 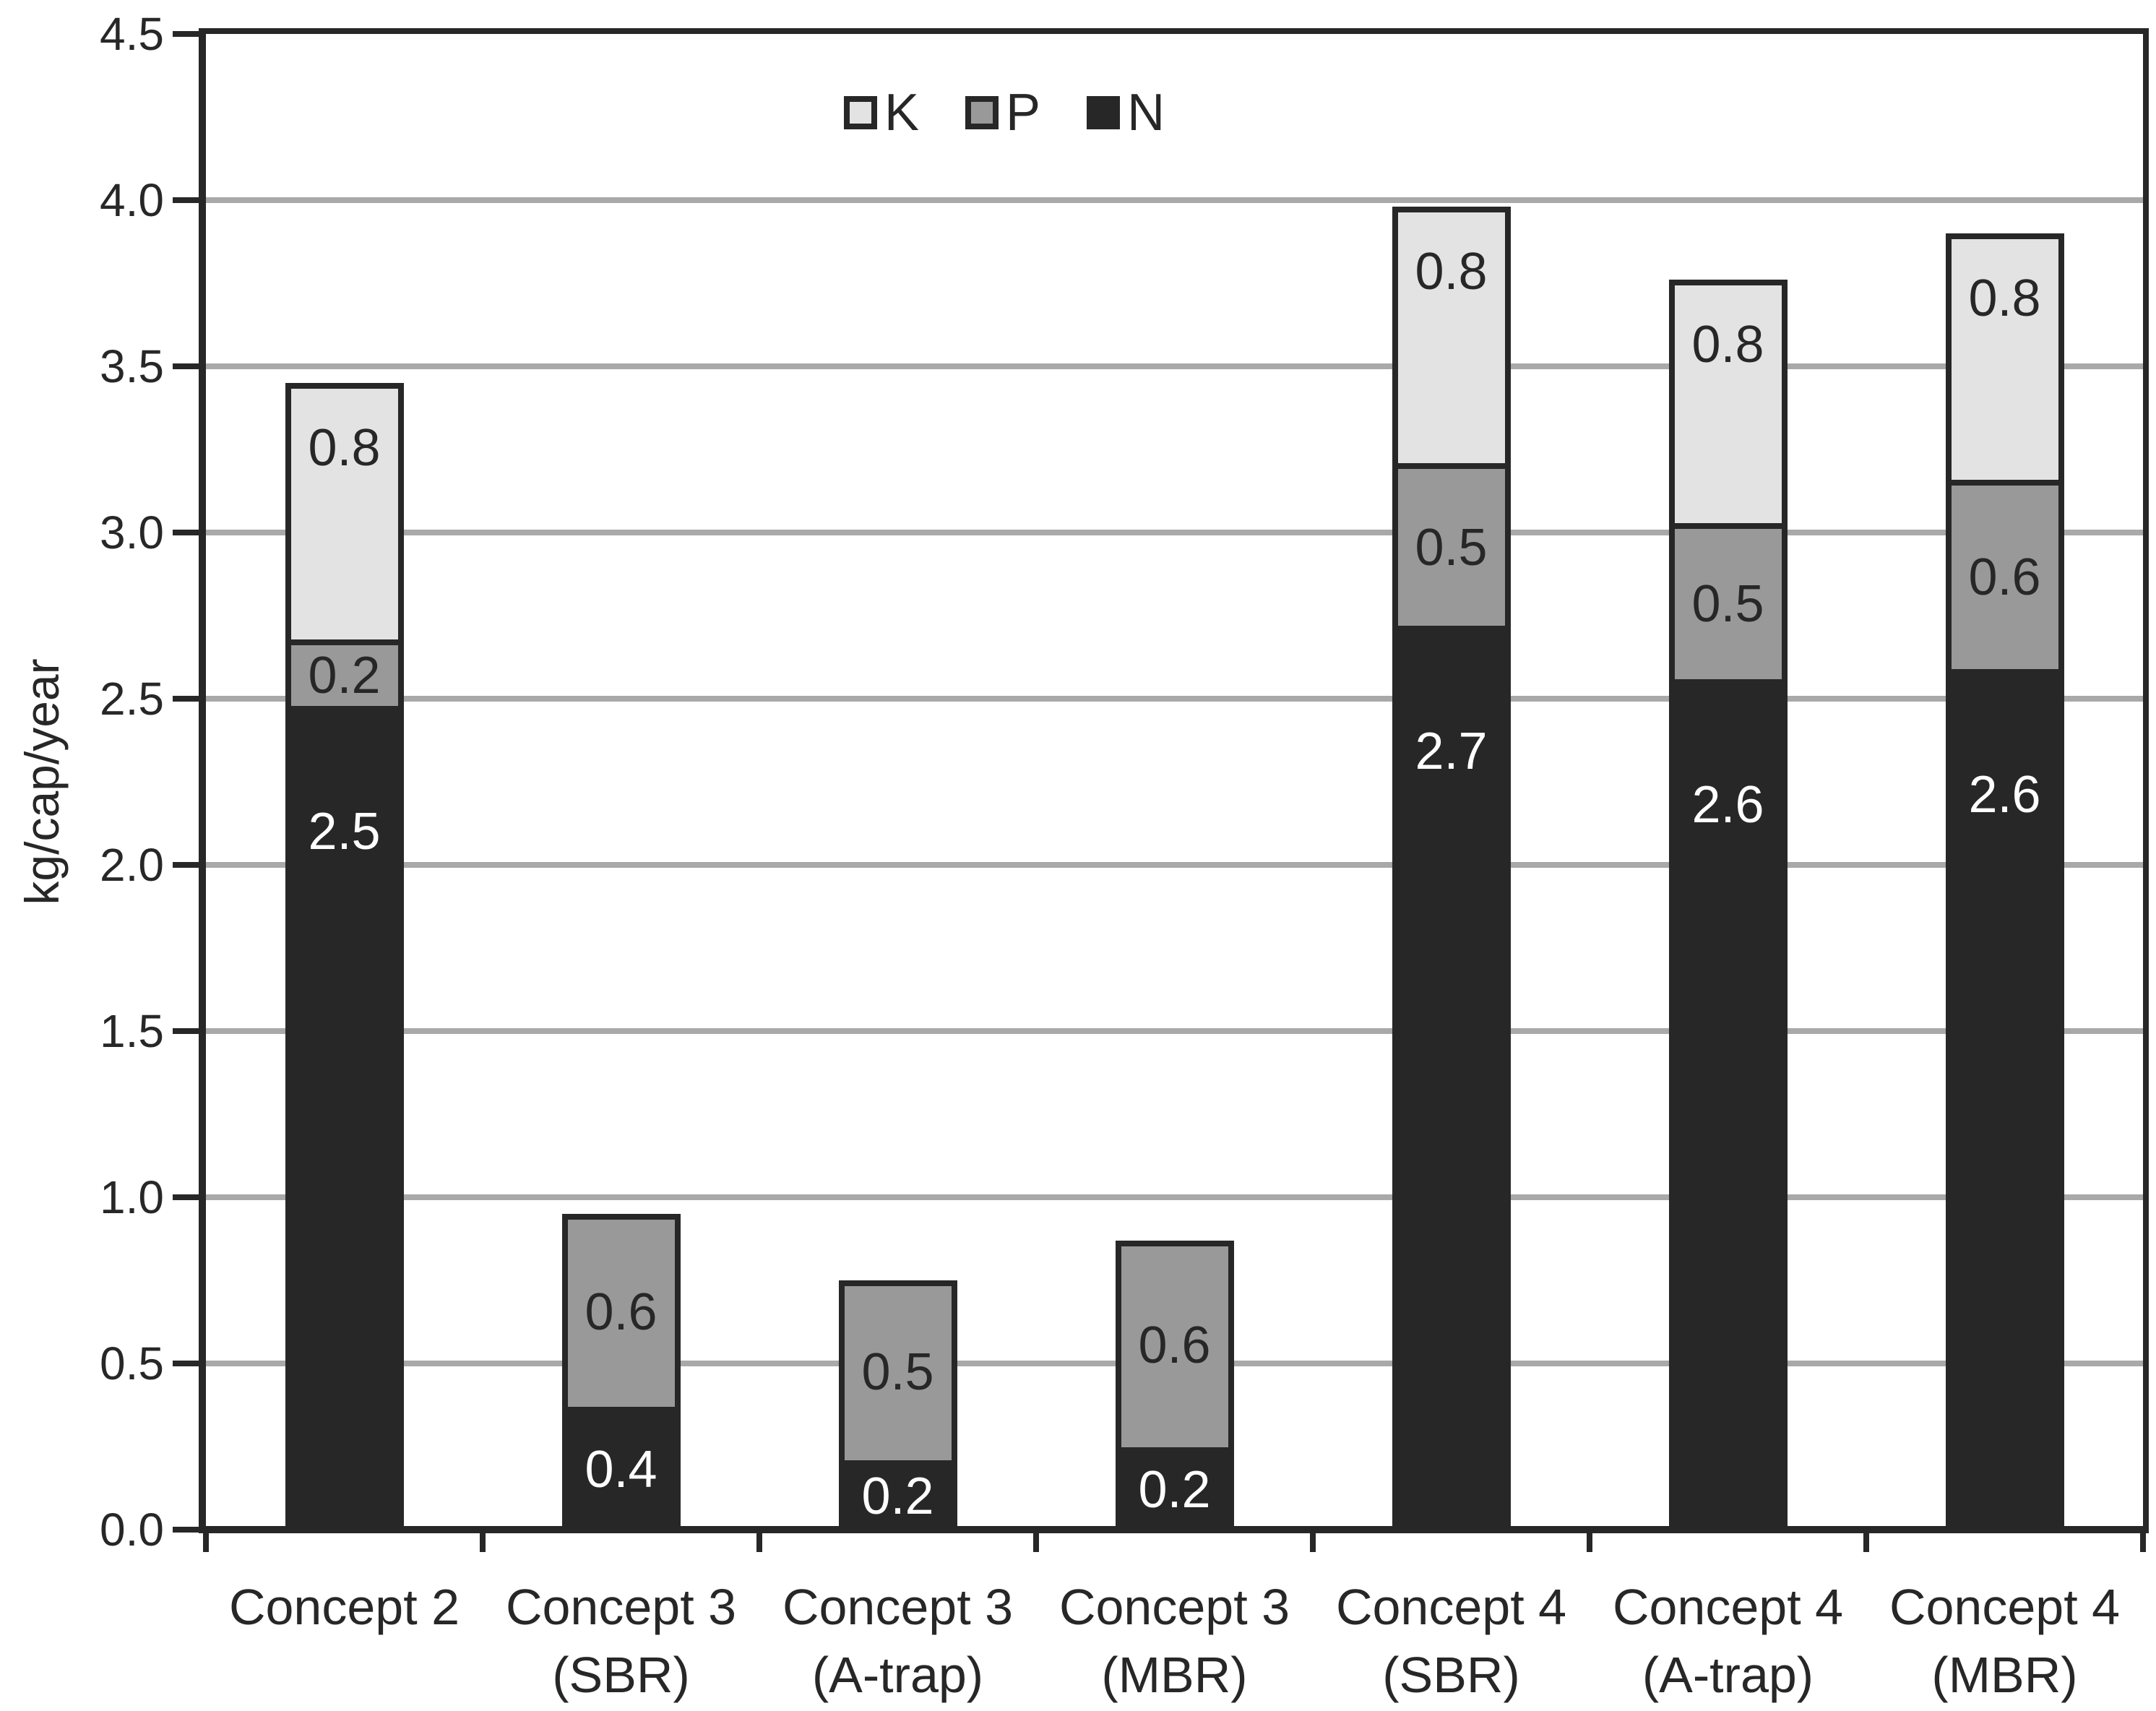 I want to click on bar-value-label: 2.6, so click(x=2004, y=795).